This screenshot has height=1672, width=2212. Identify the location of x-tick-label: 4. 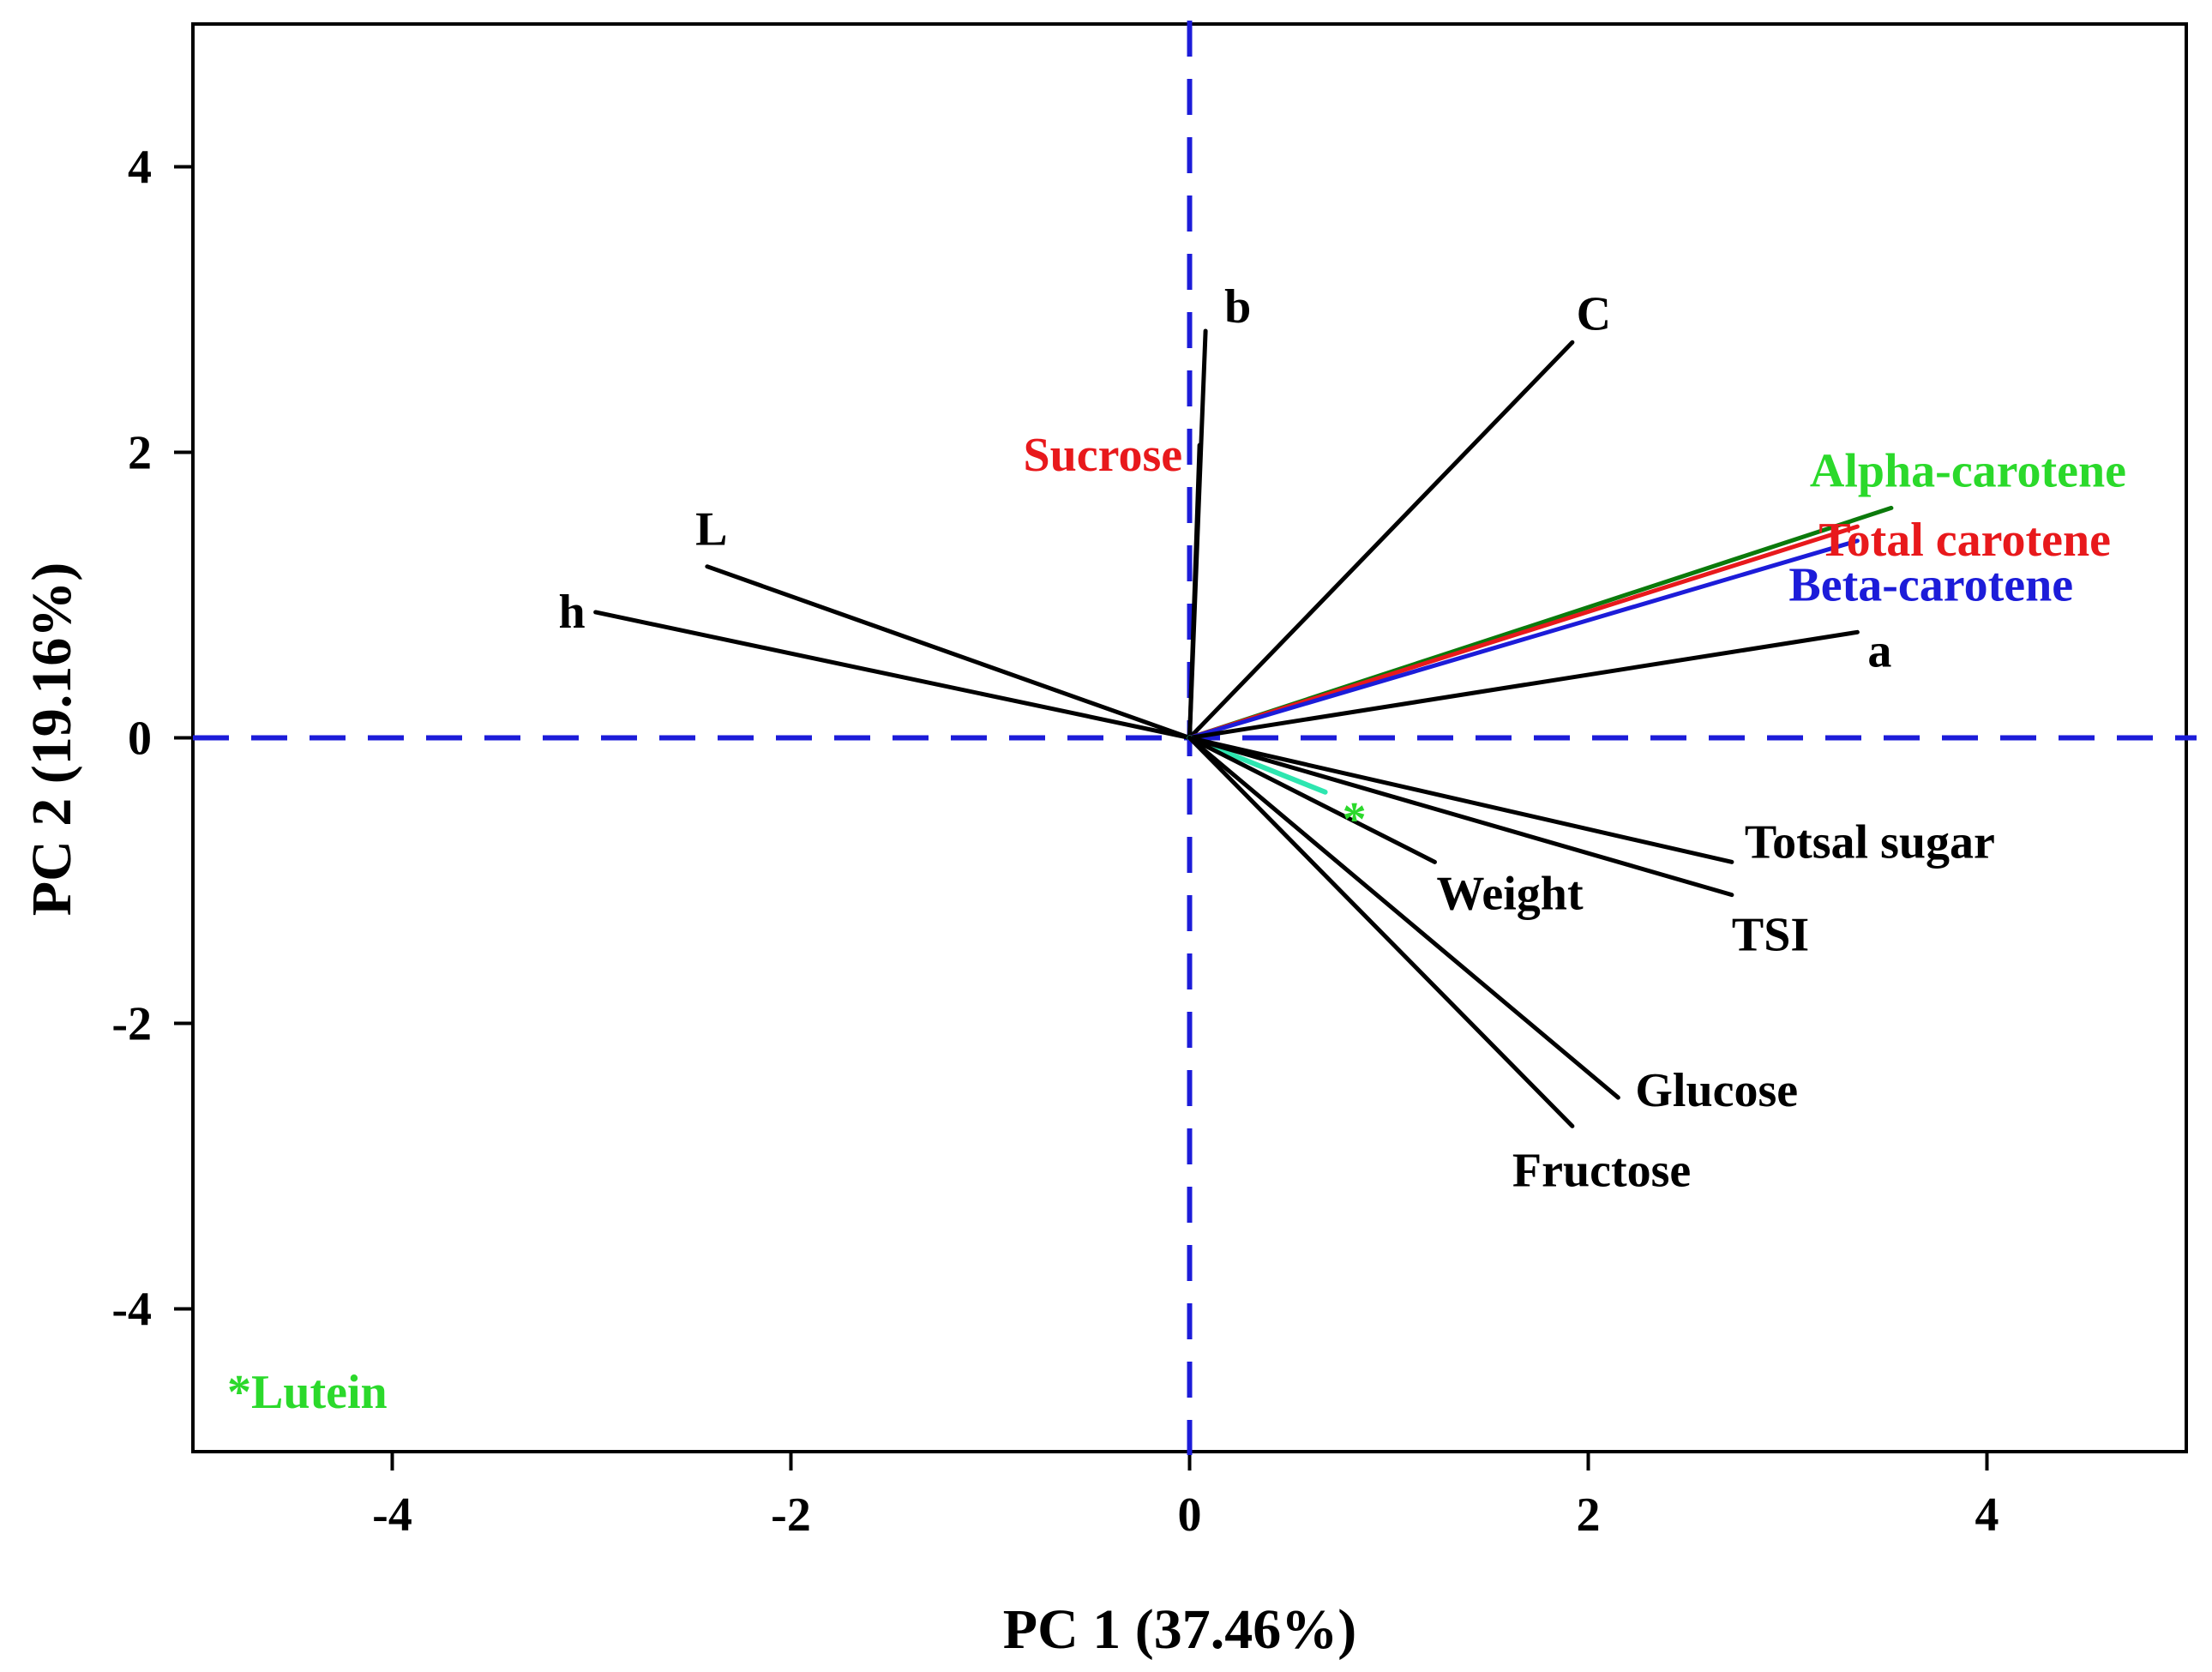
(1987, 1516).